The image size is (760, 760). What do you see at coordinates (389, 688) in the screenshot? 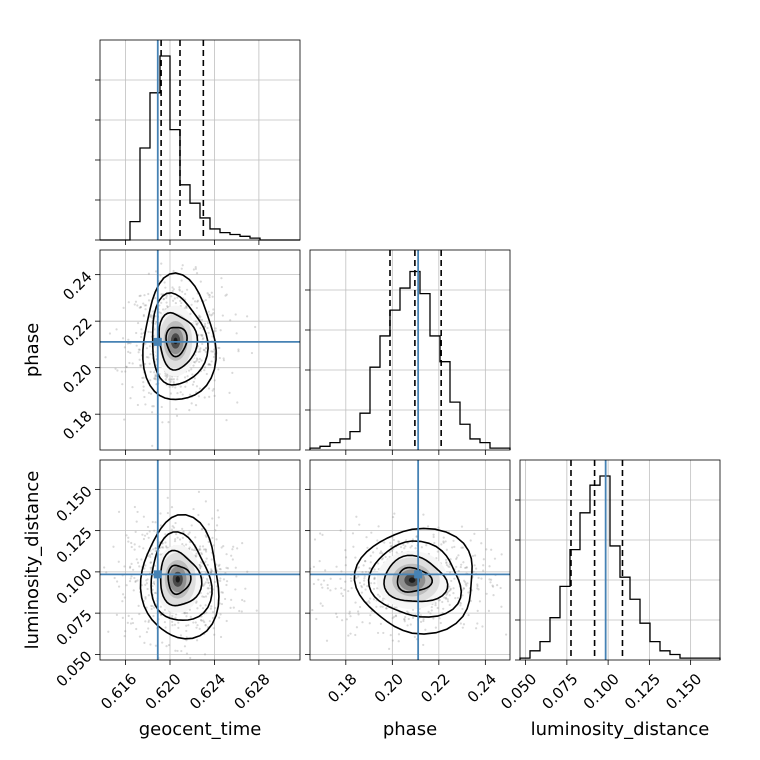
I see `panel-phase-vs-luminosity-distance-xtick-label-1: 0.20` at bounding box center [389, 688].